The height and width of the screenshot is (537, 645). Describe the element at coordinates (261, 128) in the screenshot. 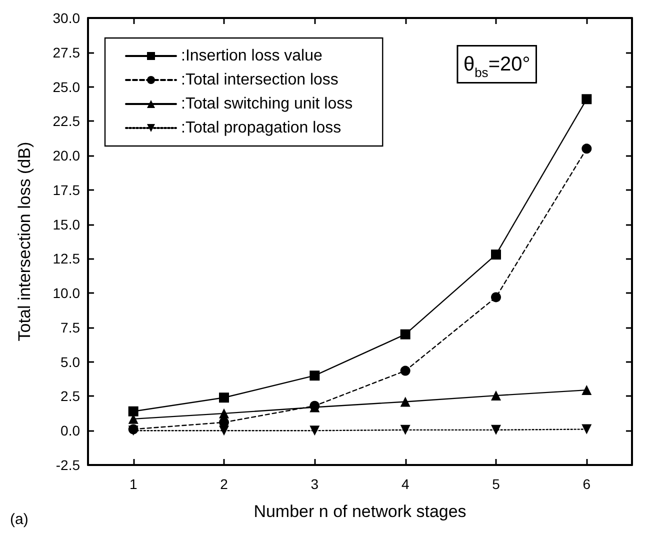

I see `legend-label: :Total propagation loss` at that location.